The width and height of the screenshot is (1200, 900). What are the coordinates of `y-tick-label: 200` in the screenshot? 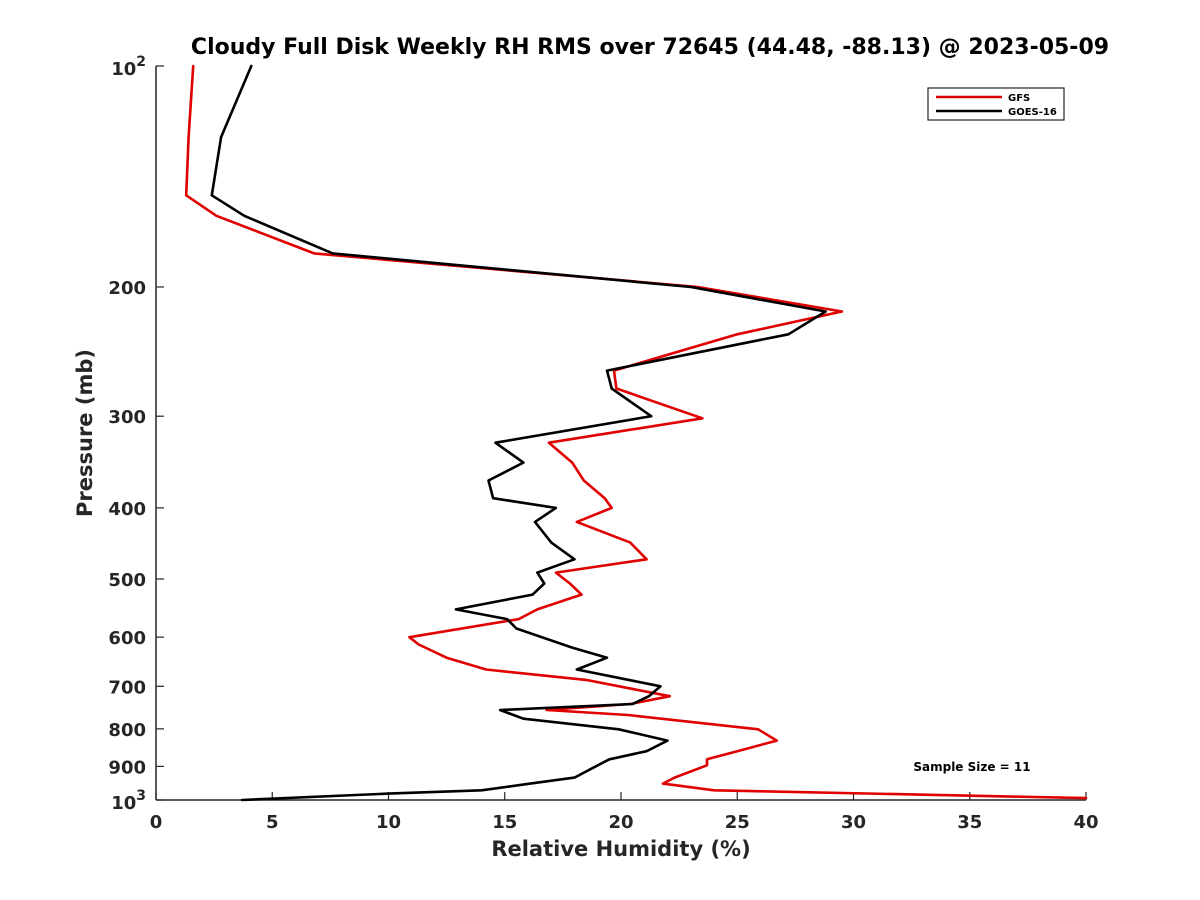 It's located at (127, 288).